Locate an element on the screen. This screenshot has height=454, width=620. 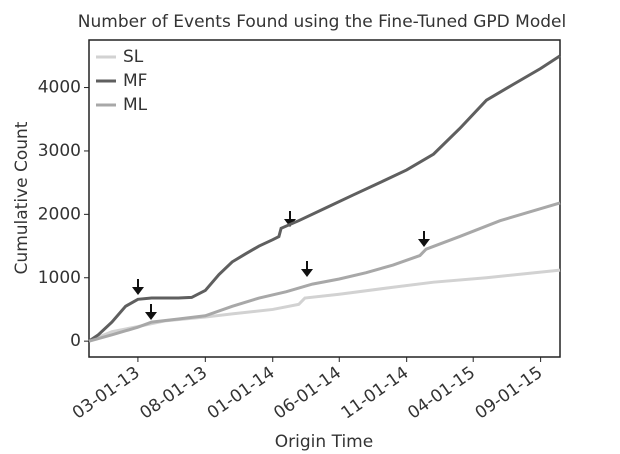
y-tick-label: 3000 is located at coordinates (59, 151).